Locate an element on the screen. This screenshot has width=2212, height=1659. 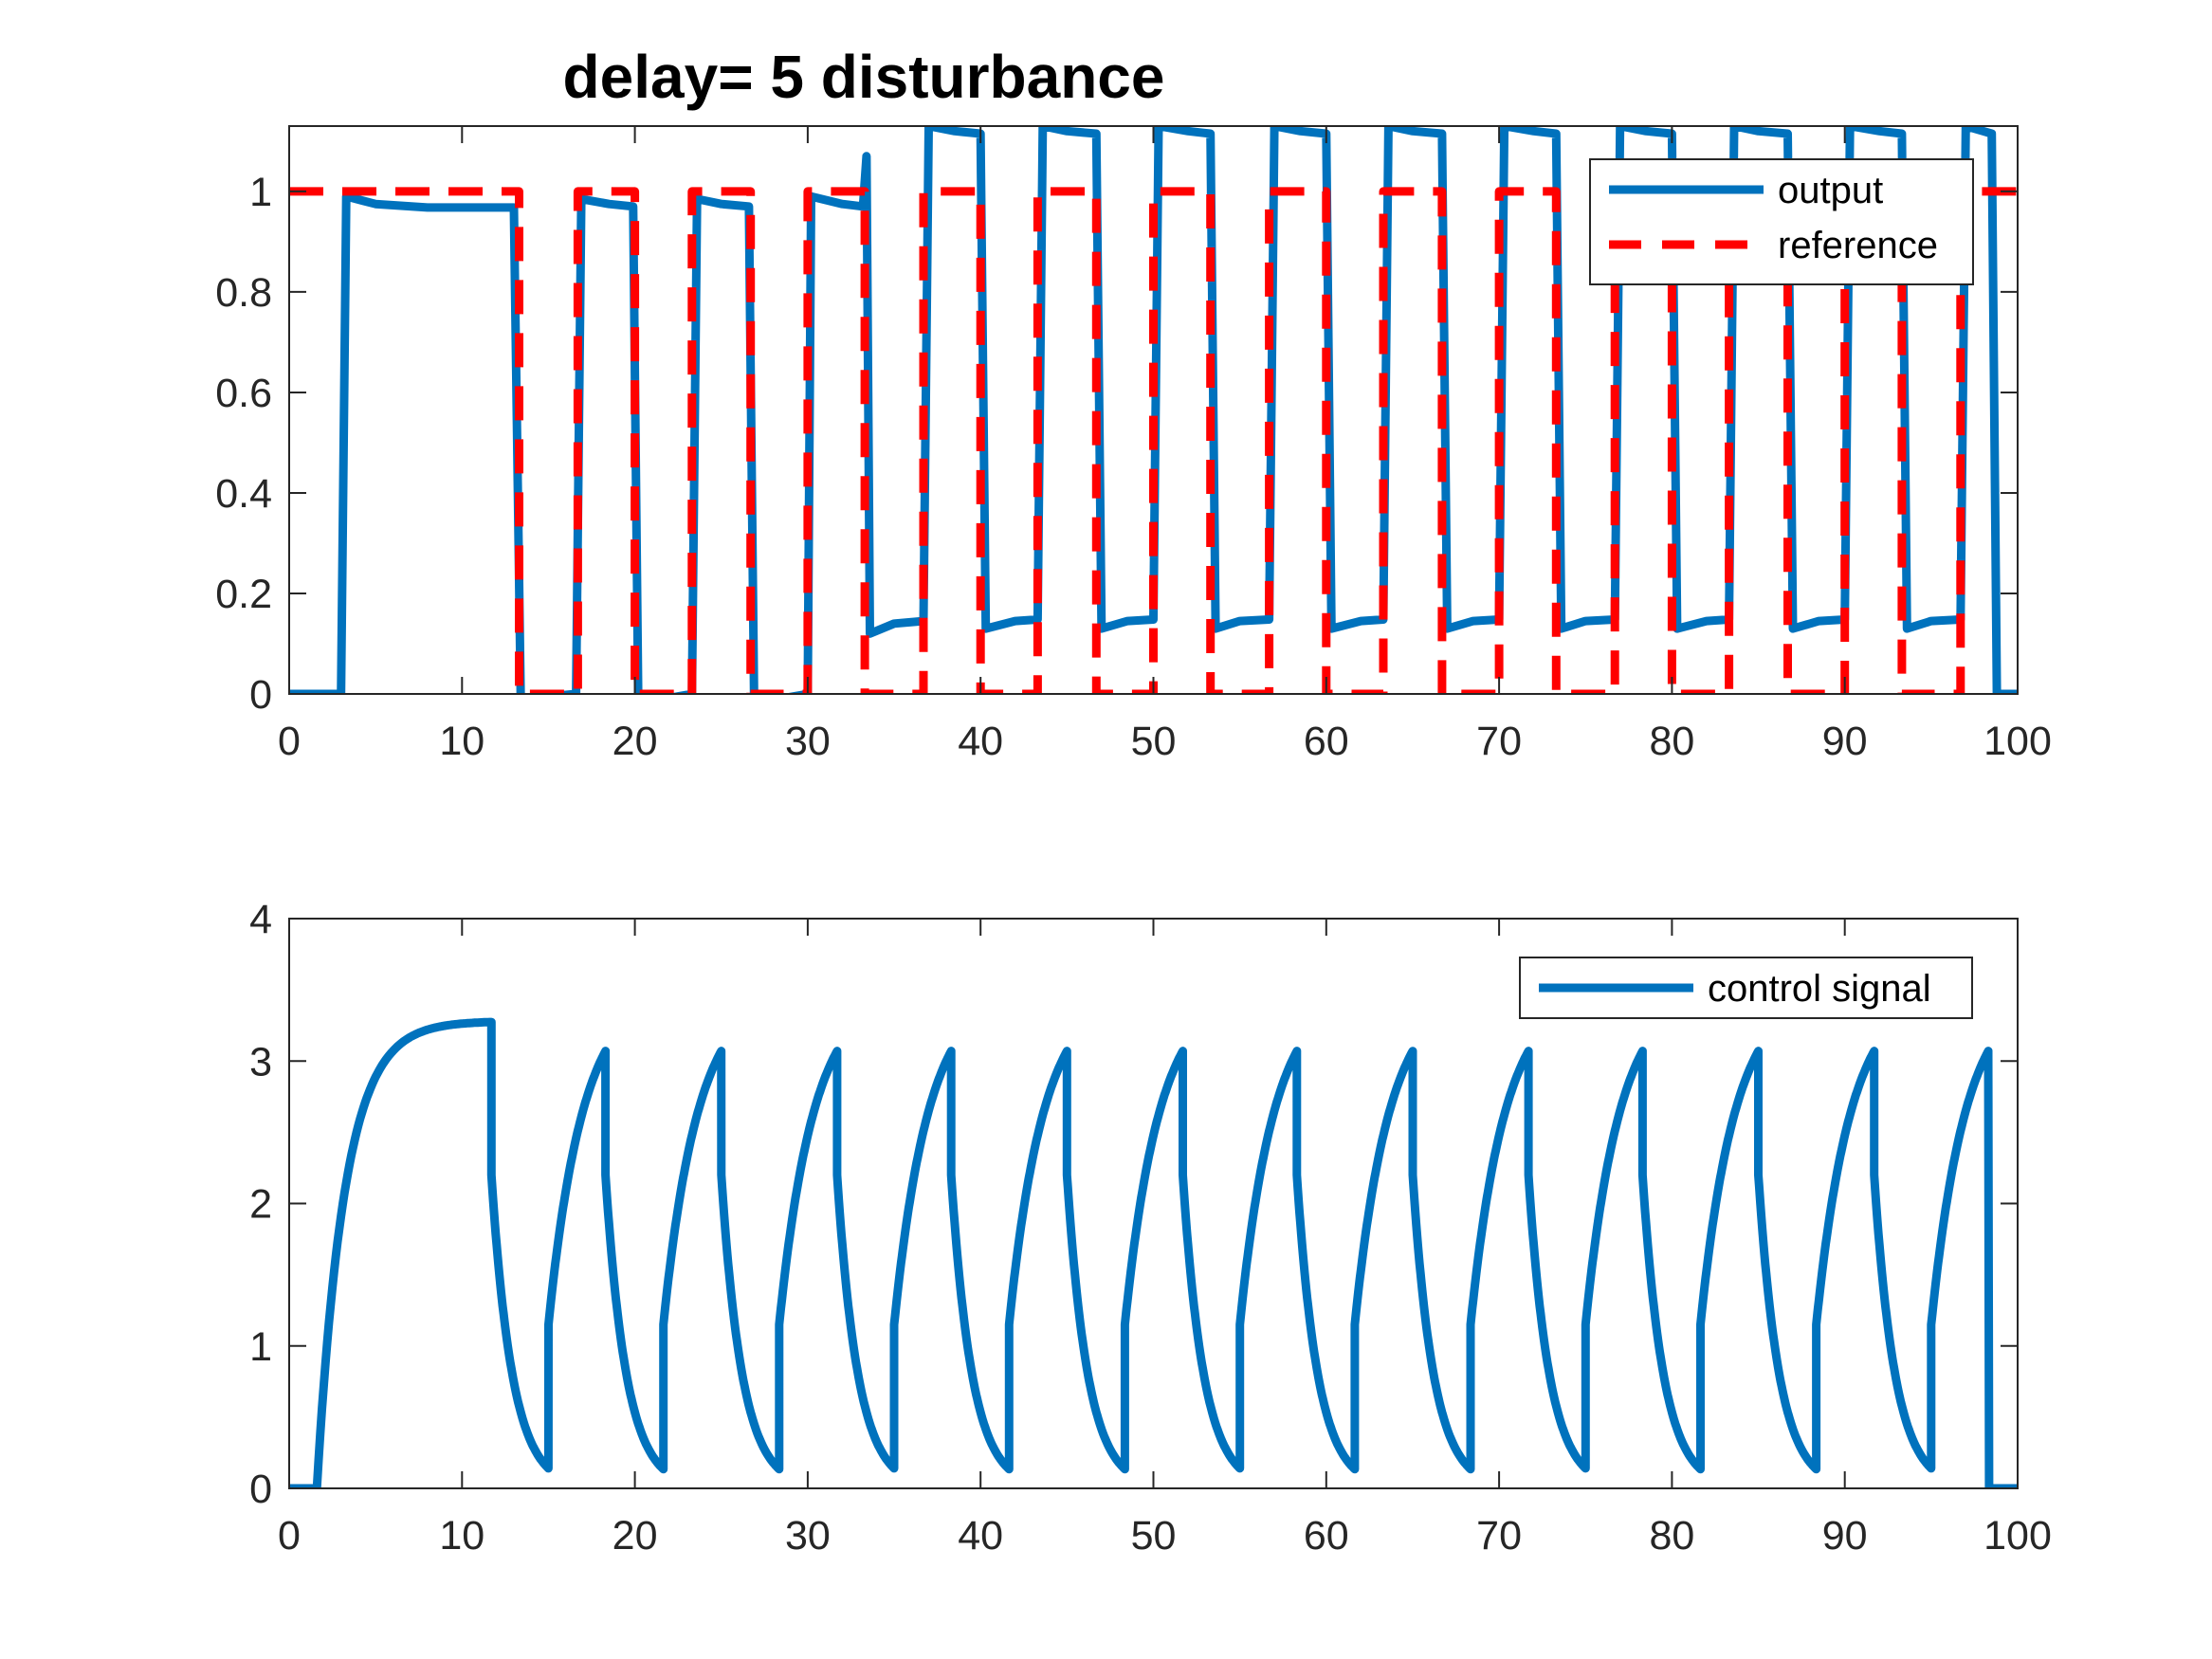
legend-label: reference is located at coordinates (1858, 245).